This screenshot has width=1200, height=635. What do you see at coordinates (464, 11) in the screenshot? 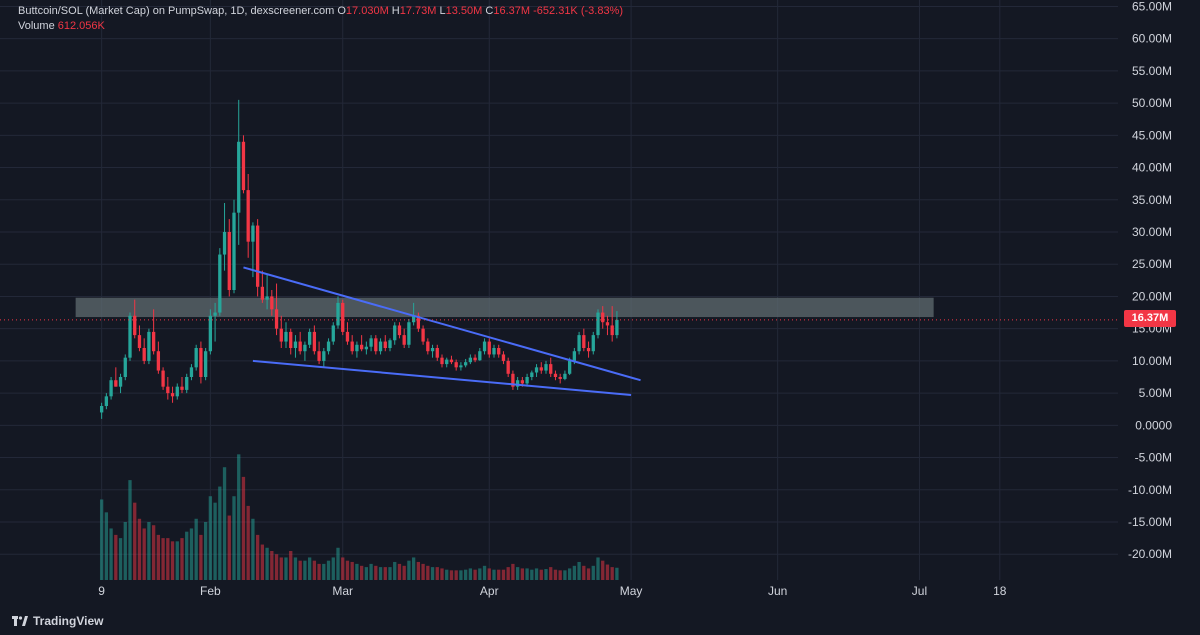
I see `low-value: 13.50M` at bounding box center [464, 11].